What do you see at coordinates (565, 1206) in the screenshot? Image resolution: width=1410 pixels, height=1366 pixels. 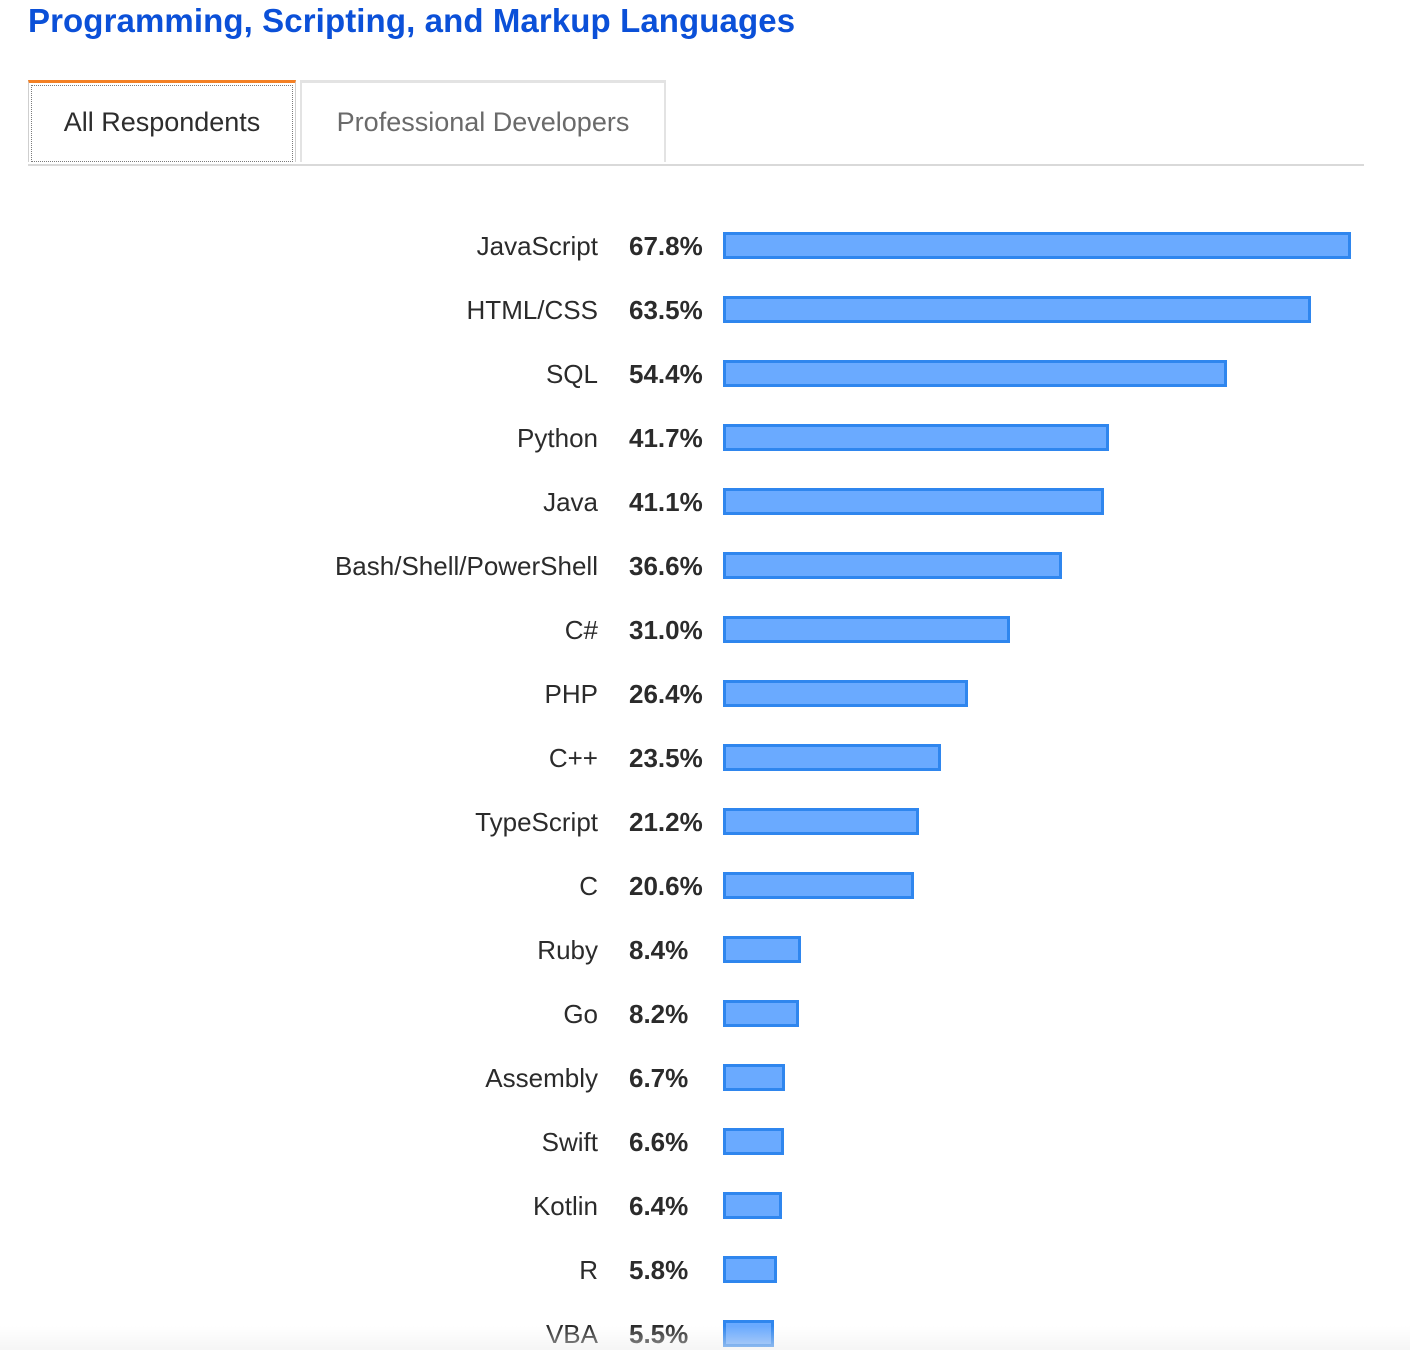 I see `bar-category-label: Kotlin` at bounding box center [565, 1206].